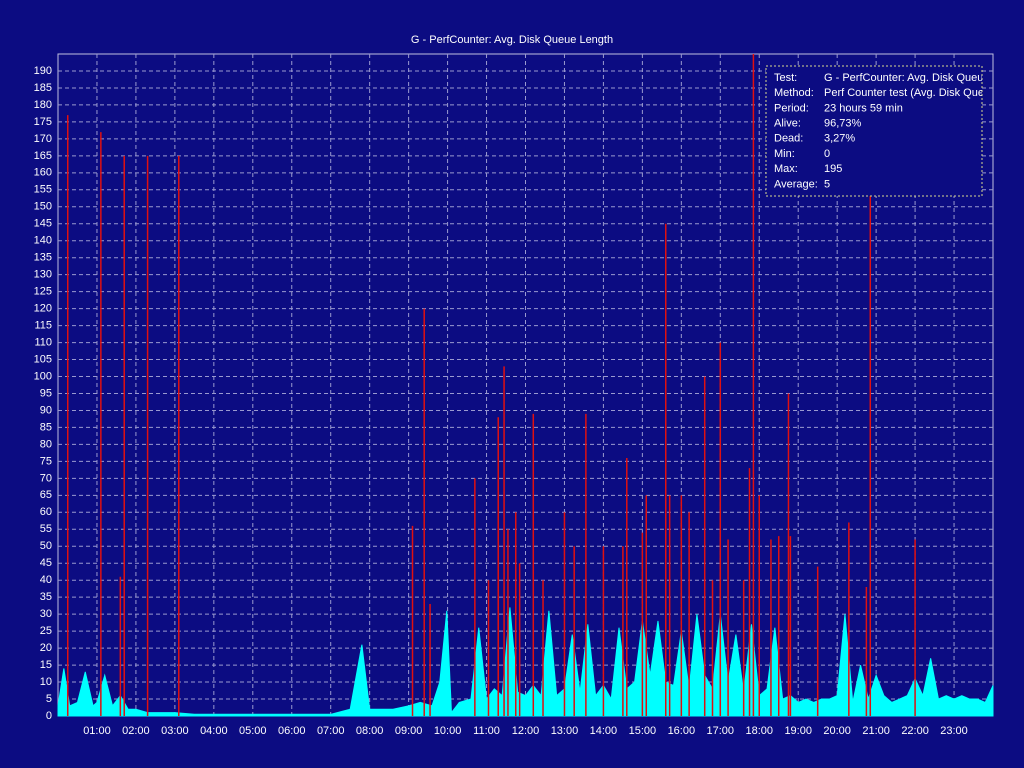  I want to click on info-label: Average:, so click(796, 184).